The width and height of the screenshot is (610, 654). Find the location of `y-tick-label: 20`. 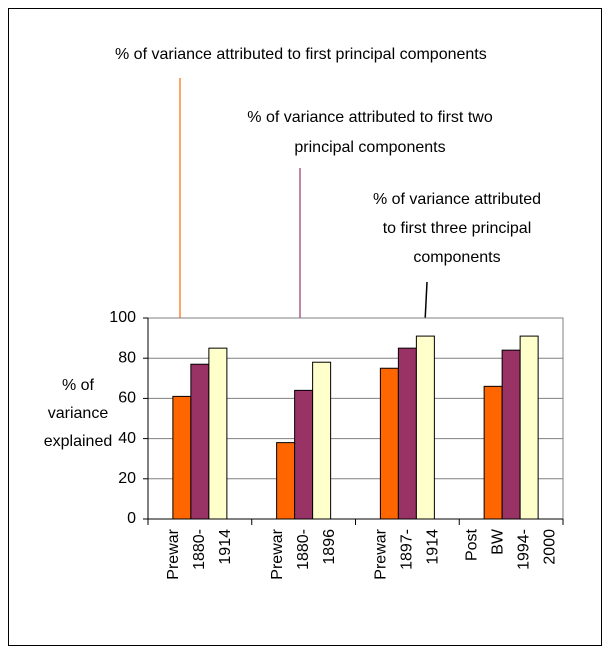

y-tick-label: 20 is located at coordinates (127, 478).